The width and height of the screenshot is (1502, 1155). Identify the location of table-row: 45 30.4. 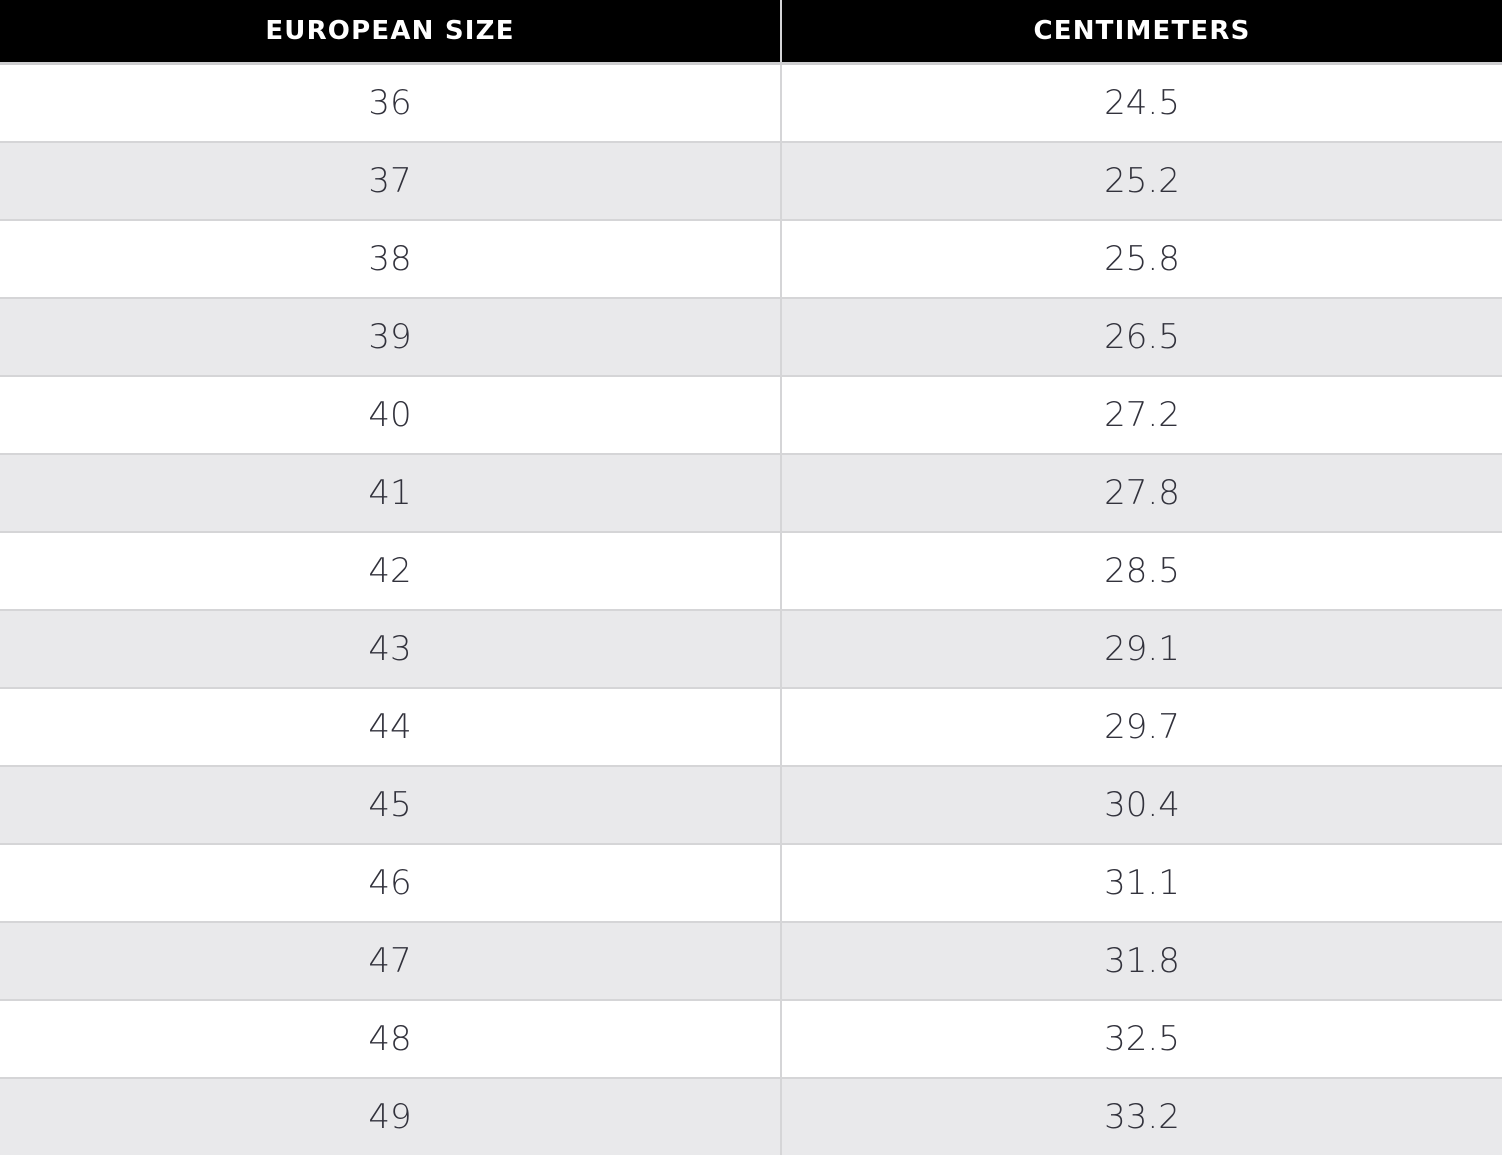
(751, 805).